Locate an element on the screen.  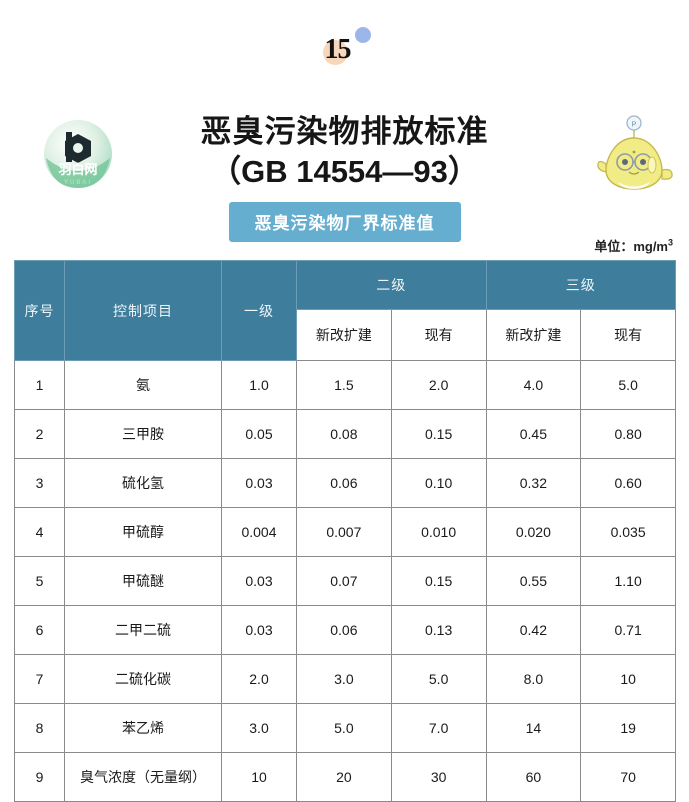
col-header-level3-new: 新改扩建 is located at coordinates (533, 335).